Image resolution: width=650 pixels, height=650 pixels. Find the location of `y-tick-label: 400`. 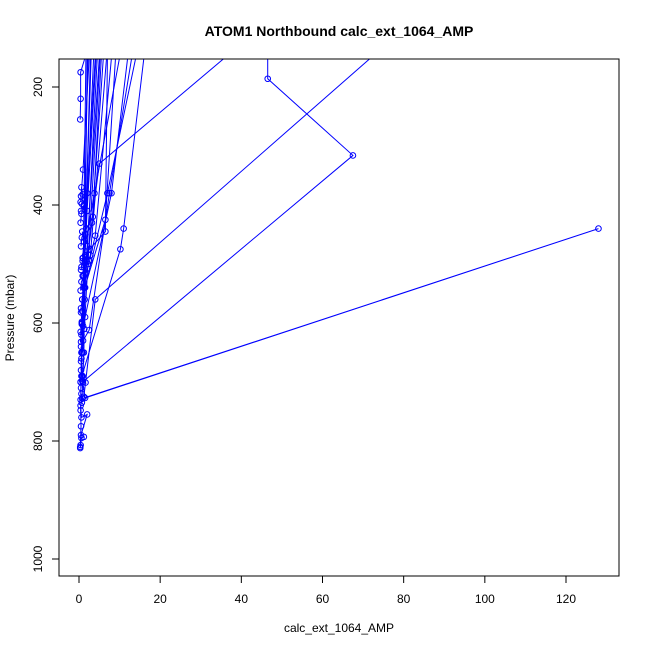

y-tick-label: 400 is located at coordinates (38, 205).